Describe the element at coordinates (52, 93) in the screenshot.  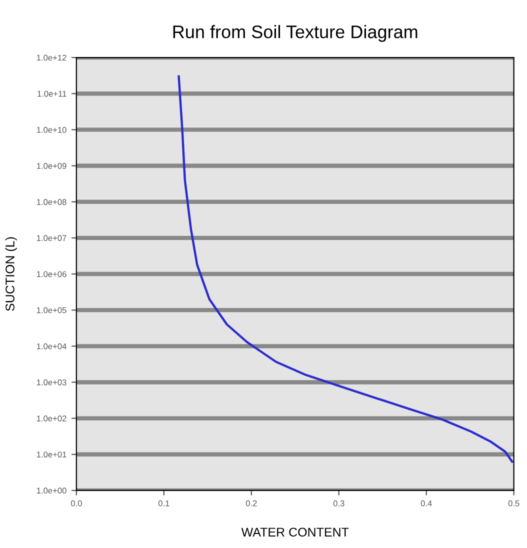
I see `y-tick-label: 1.0e+11` at that location.